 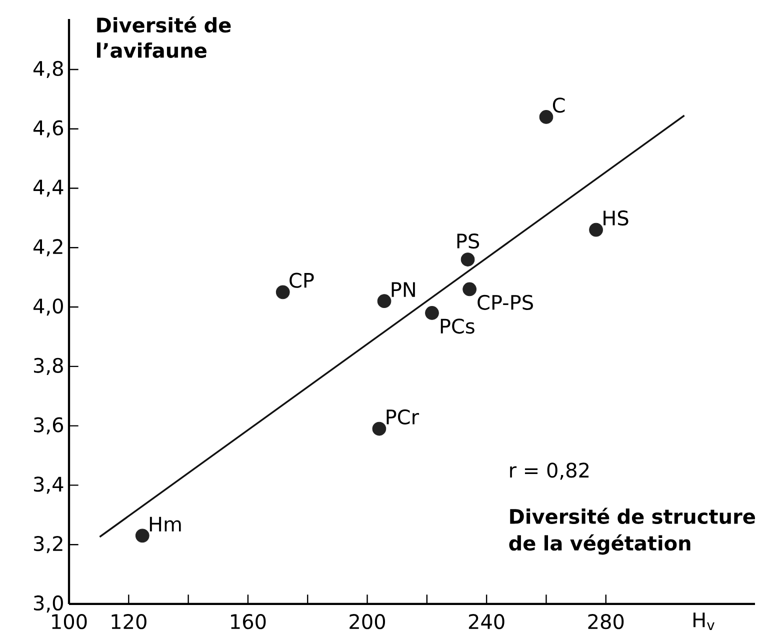 What do you see at coordinates (48, 545) in the screenshot?
I see `y-tick-label: 3,2` at bounding box center [48, 545].